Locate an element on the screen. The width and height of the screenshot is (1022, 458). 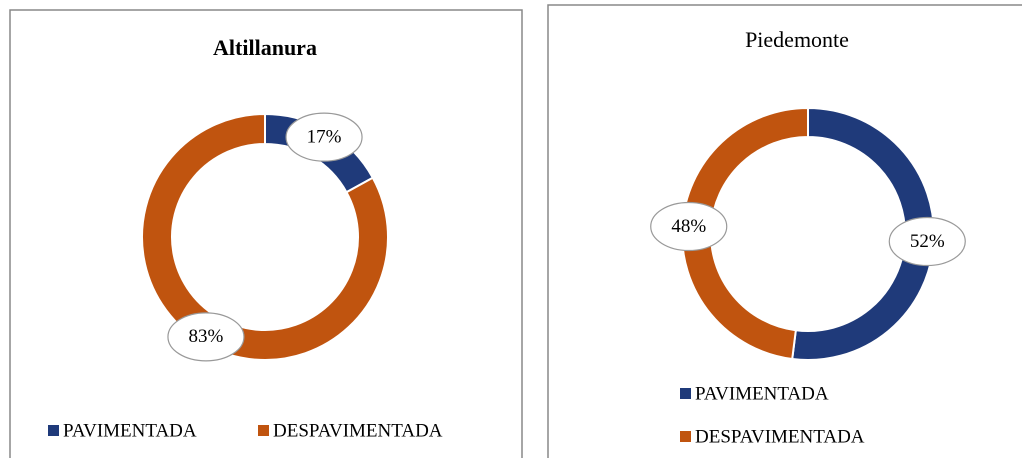
chart-title: Altillanura is located at coordinates (265, 47).